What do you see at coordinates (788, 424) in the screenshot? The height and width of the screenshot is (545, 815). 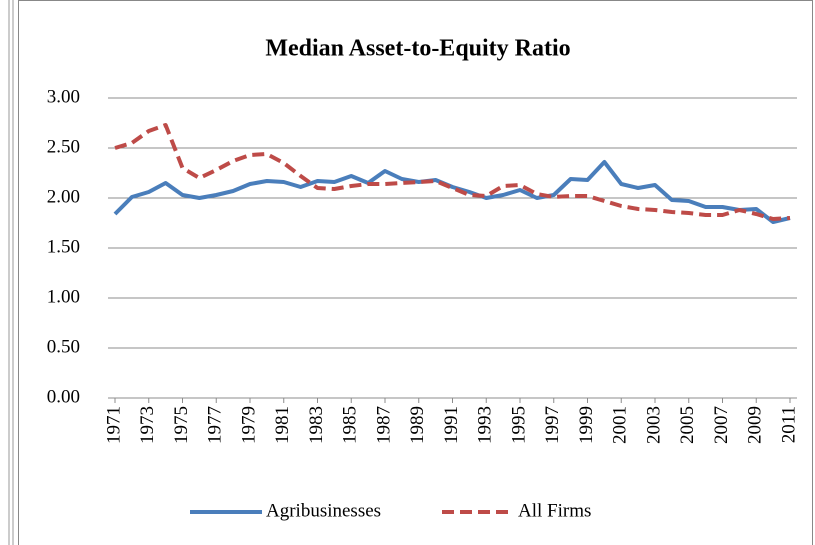 I see `x-tick-label: 2011` at bounding box center [788, 424].